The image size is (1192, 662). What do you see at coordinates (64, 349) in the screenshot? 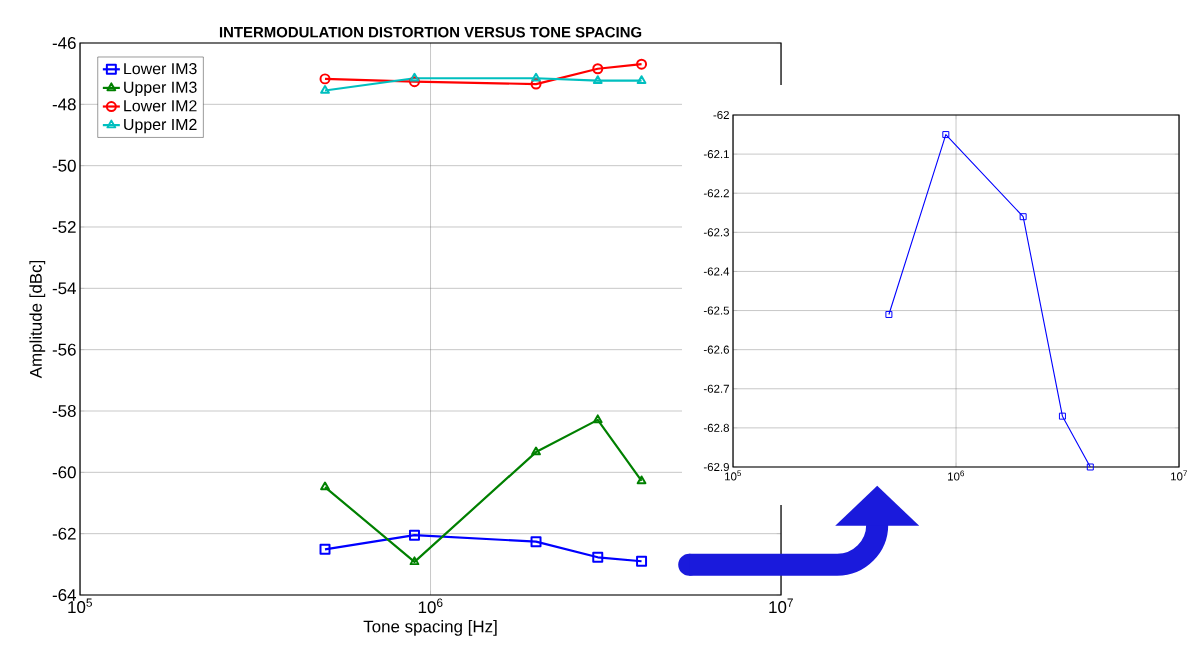
I see `y-tick-label: -56` at bounding box center [64, 349].